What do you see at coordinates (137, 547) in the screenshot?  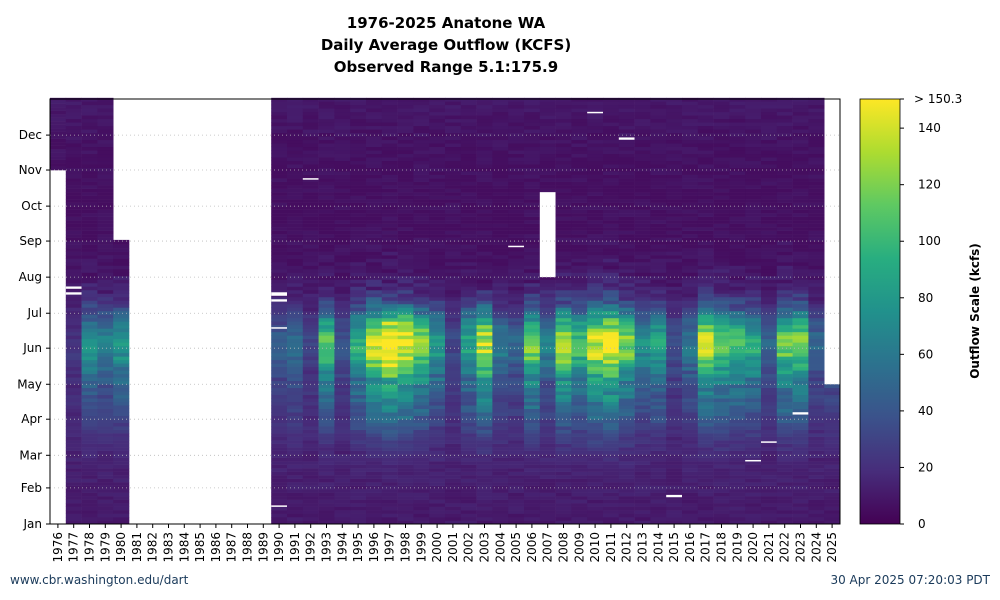 I see `x-tick-label-1981: 1981` at bounding box center [137, 547].